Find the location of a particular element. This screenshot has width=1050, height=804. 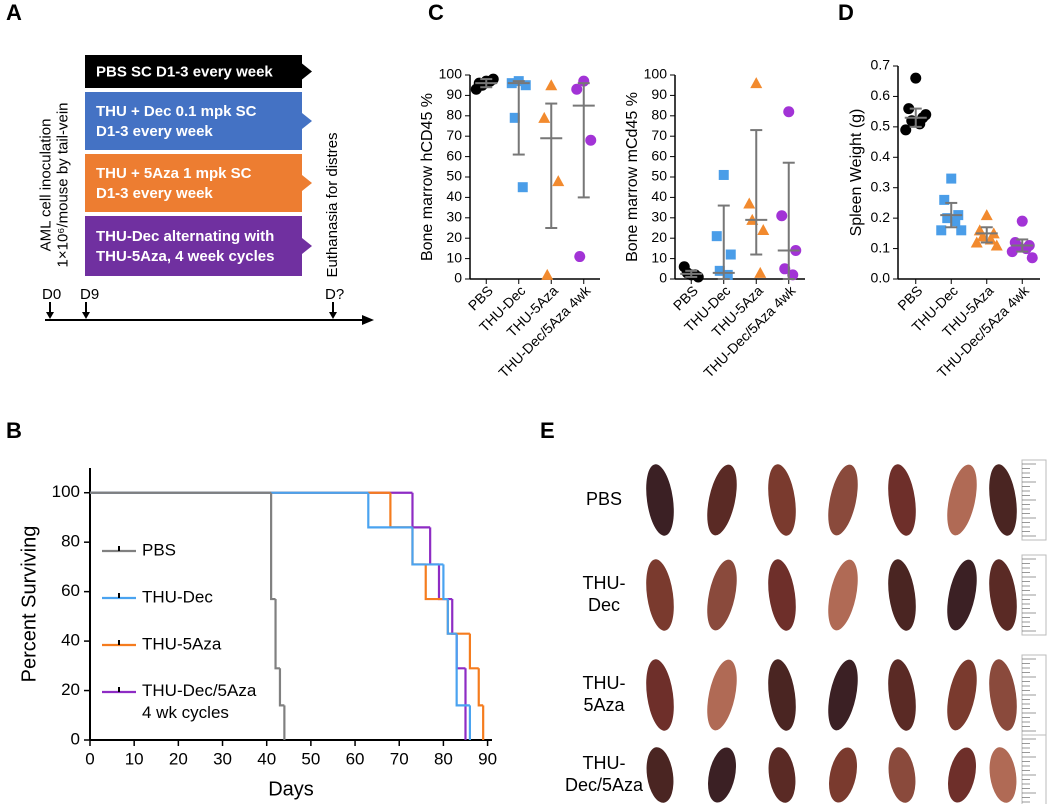

treatment-arm is located at coordinates (198, 71).